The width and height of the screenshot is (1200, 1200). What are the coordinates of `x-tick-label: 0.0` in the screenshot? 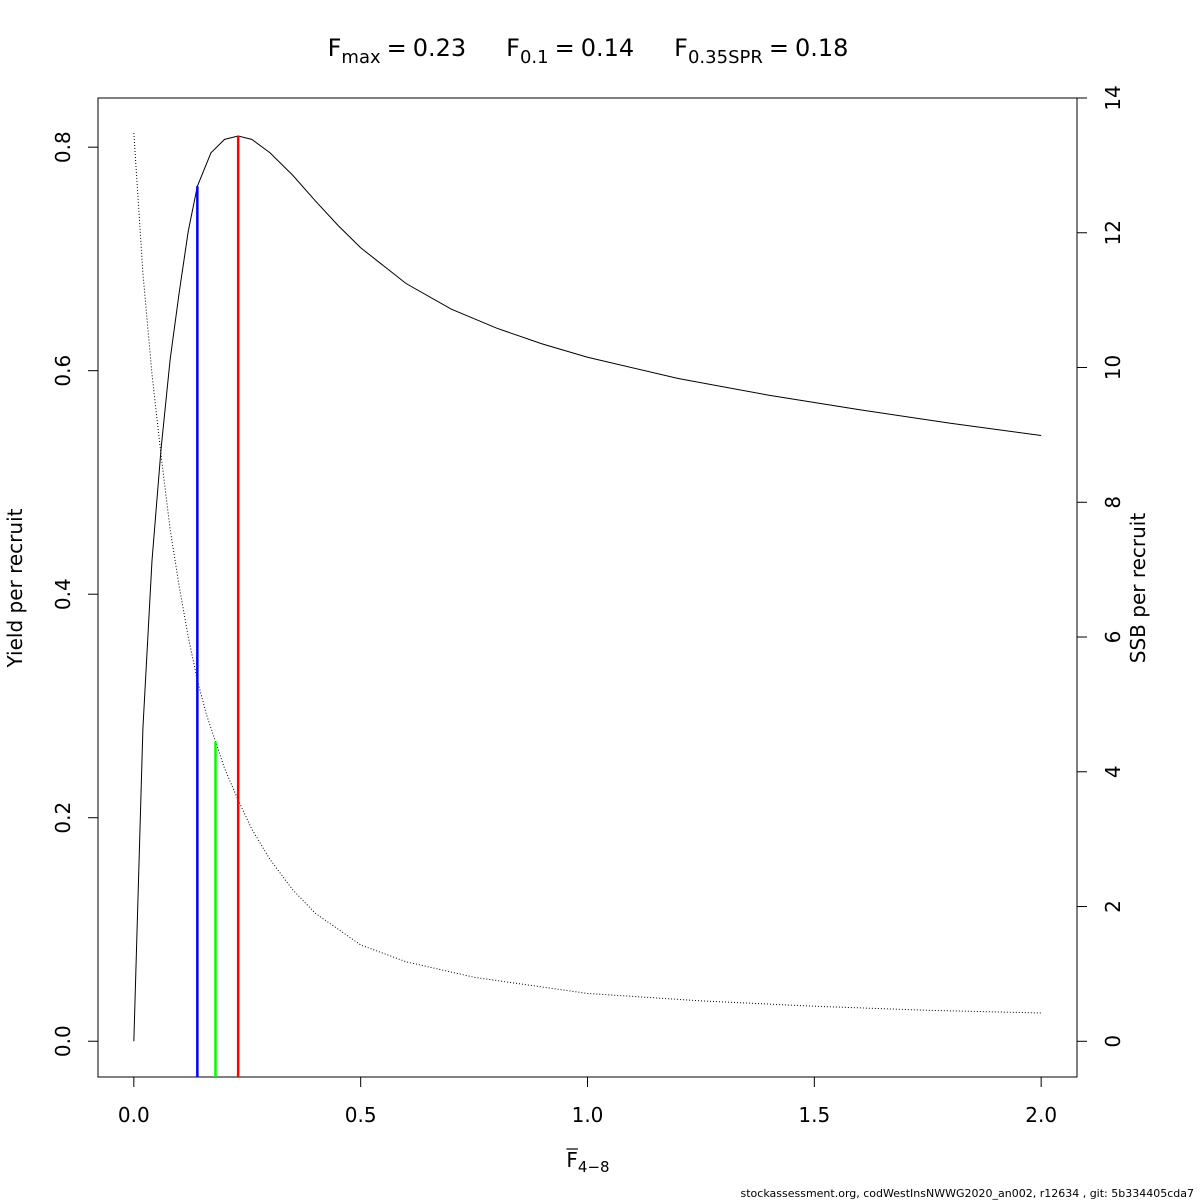 It's located at (134, 1115).